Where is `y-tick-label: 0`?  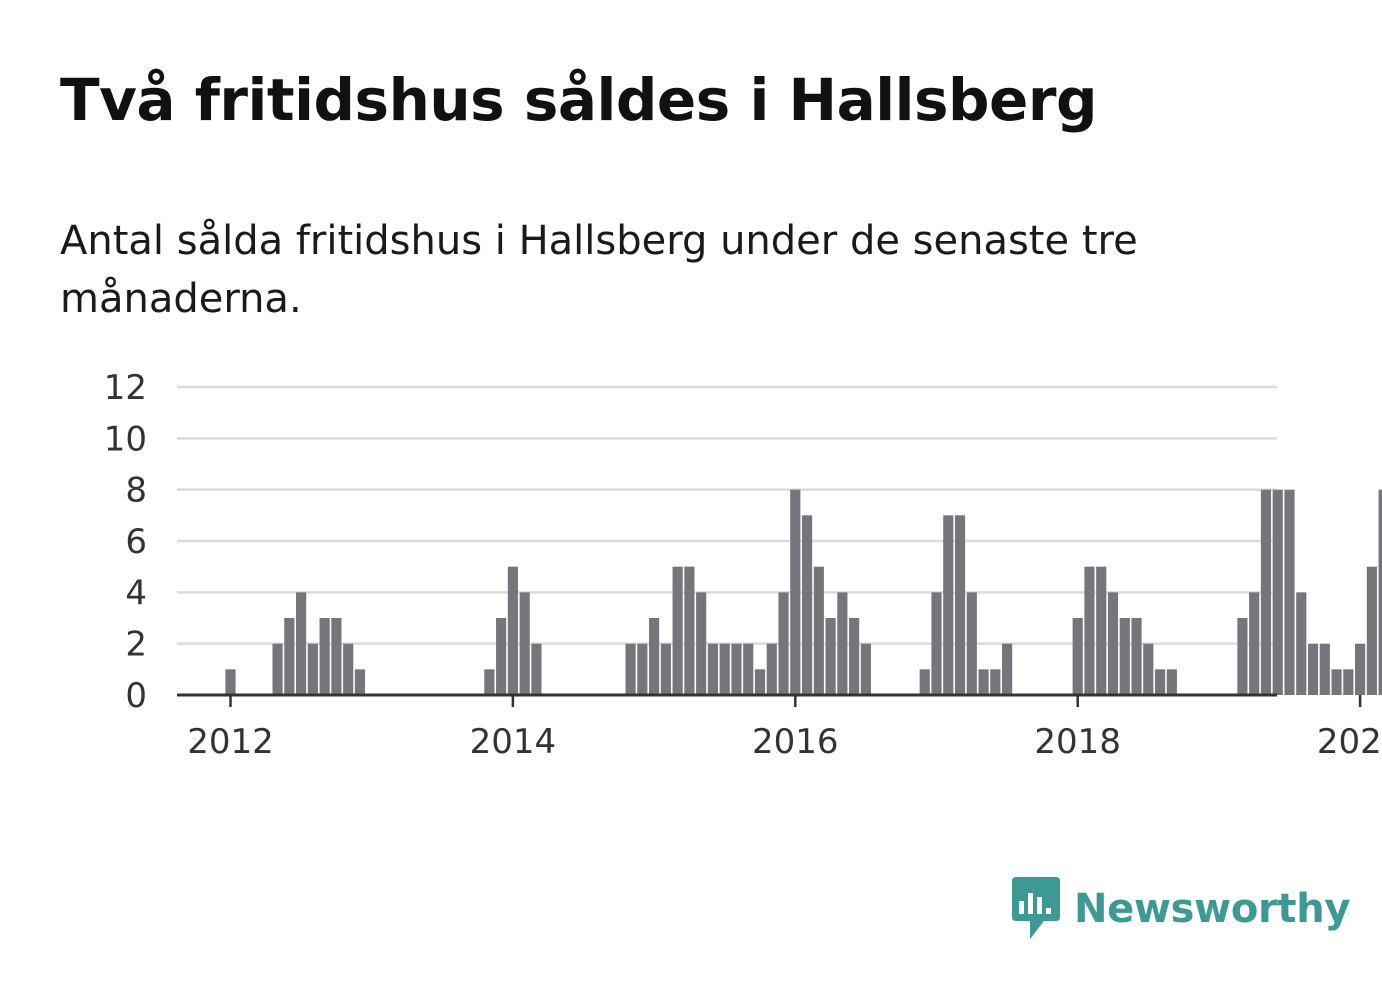 y-tick-label: 0 is located at coordinates (136, 696).